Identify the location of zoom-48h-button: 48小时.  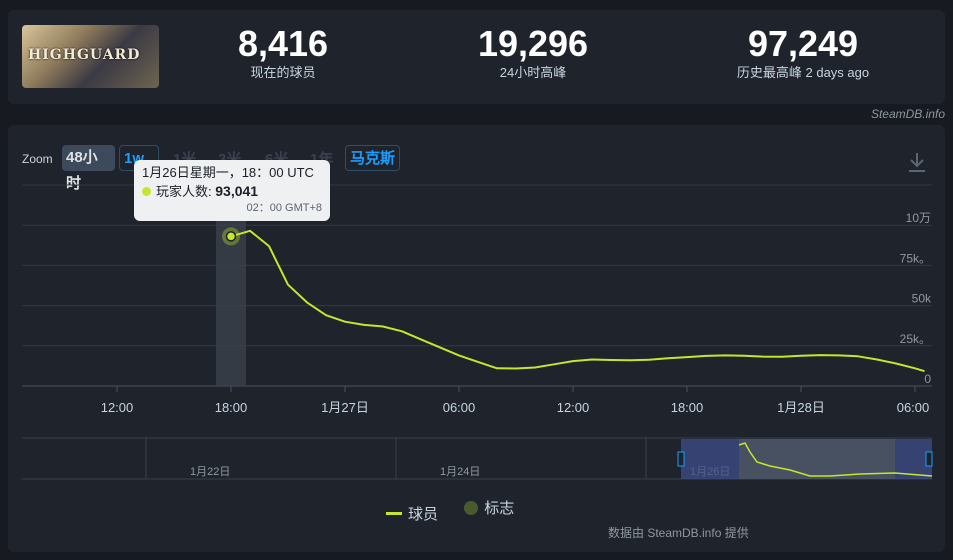
(88, 168).